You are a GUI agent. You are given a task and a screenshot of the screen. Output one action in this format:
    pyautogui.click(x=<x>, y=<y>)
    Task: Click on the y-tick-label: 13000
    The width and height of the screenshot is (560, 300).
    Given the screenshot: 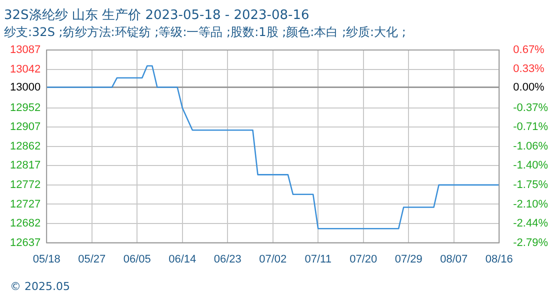 What is the action you would take?
    pyautogui.click(x=25, y=87)
    